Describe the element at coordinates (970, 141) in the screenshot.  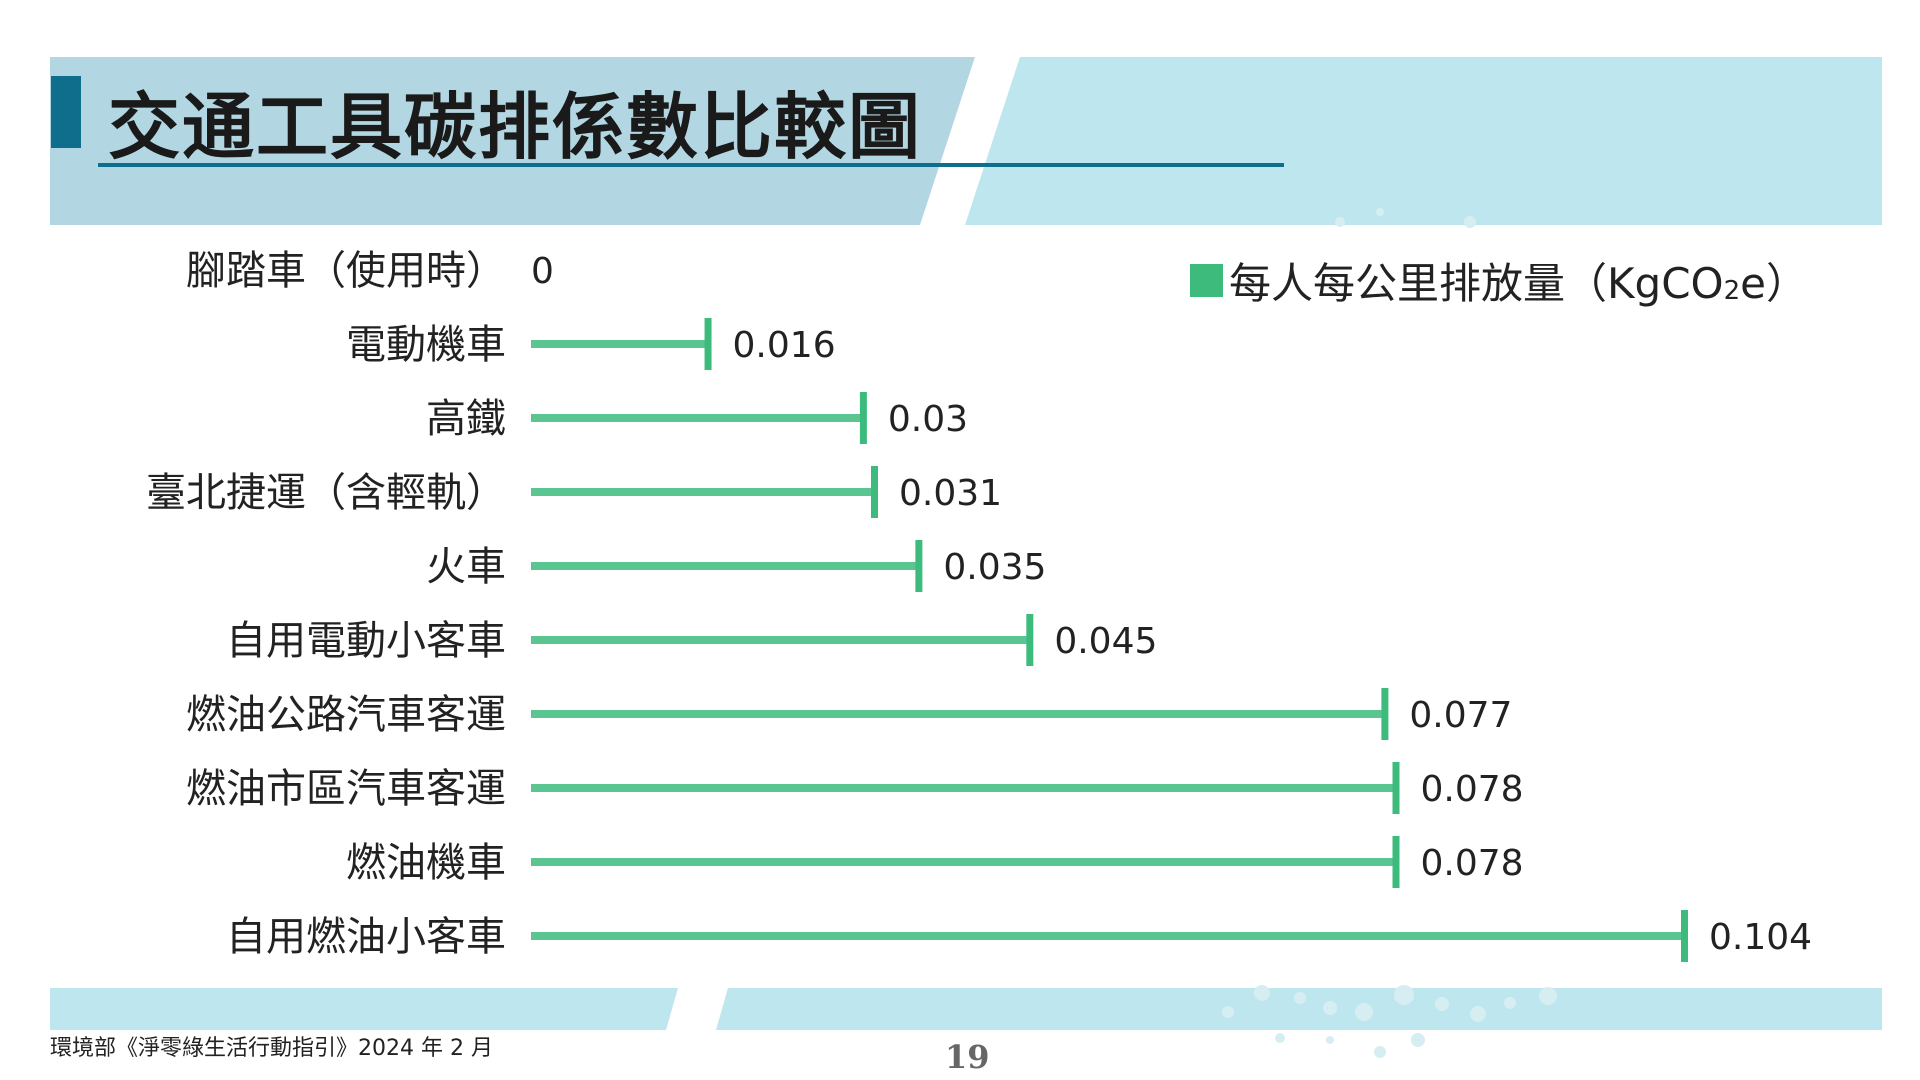
I see `header-band-gap` at that location.